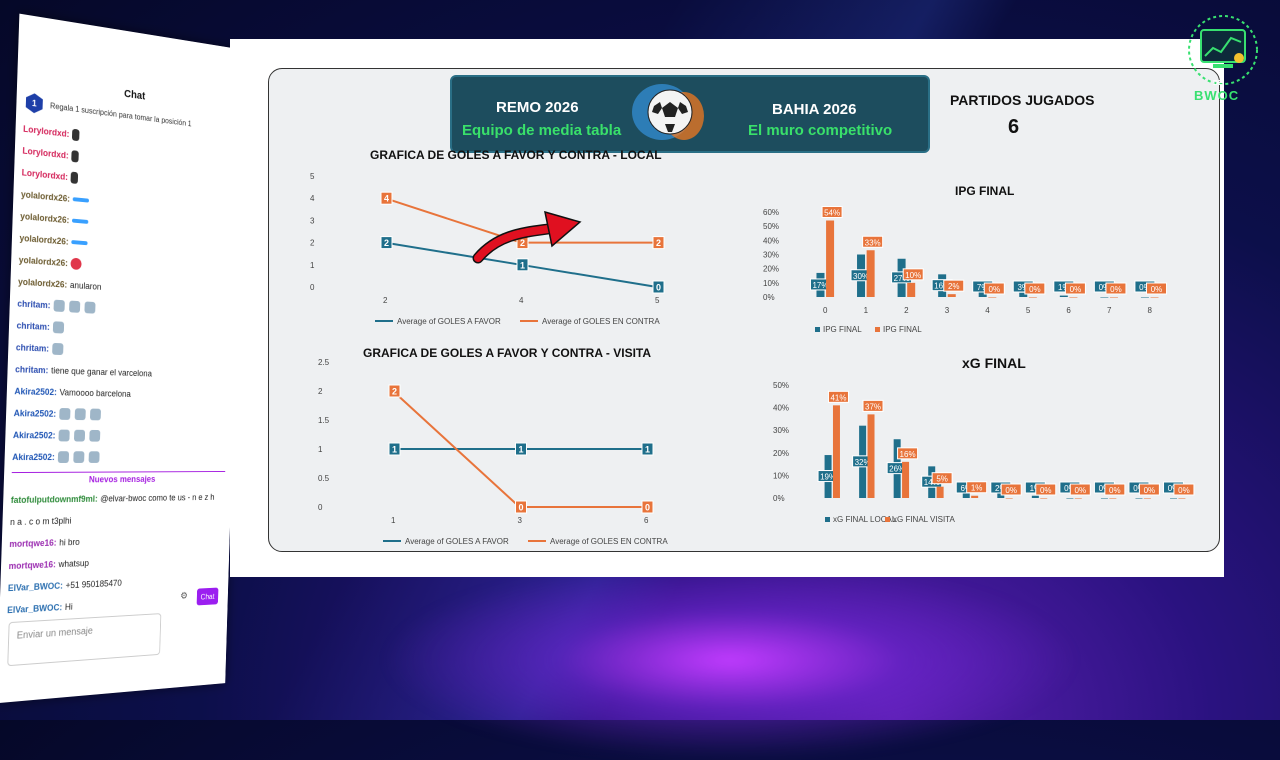  I want to click on y-tick-label: 10%, so click(771, 283).